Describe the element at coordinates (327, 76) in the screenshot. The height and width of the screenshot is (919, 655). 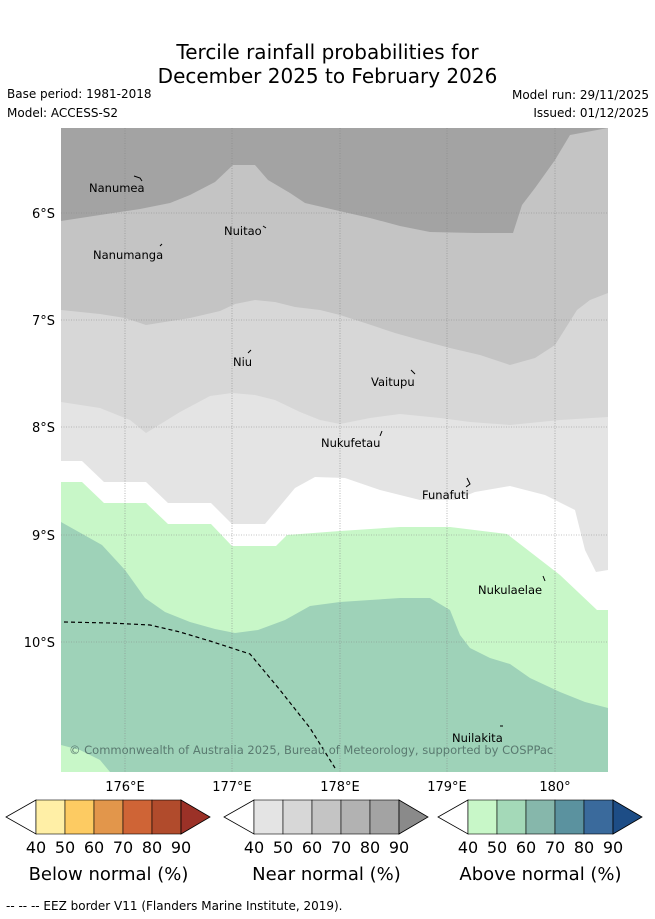
I see `title-line-2: December 2025 to February 2026` at that location.